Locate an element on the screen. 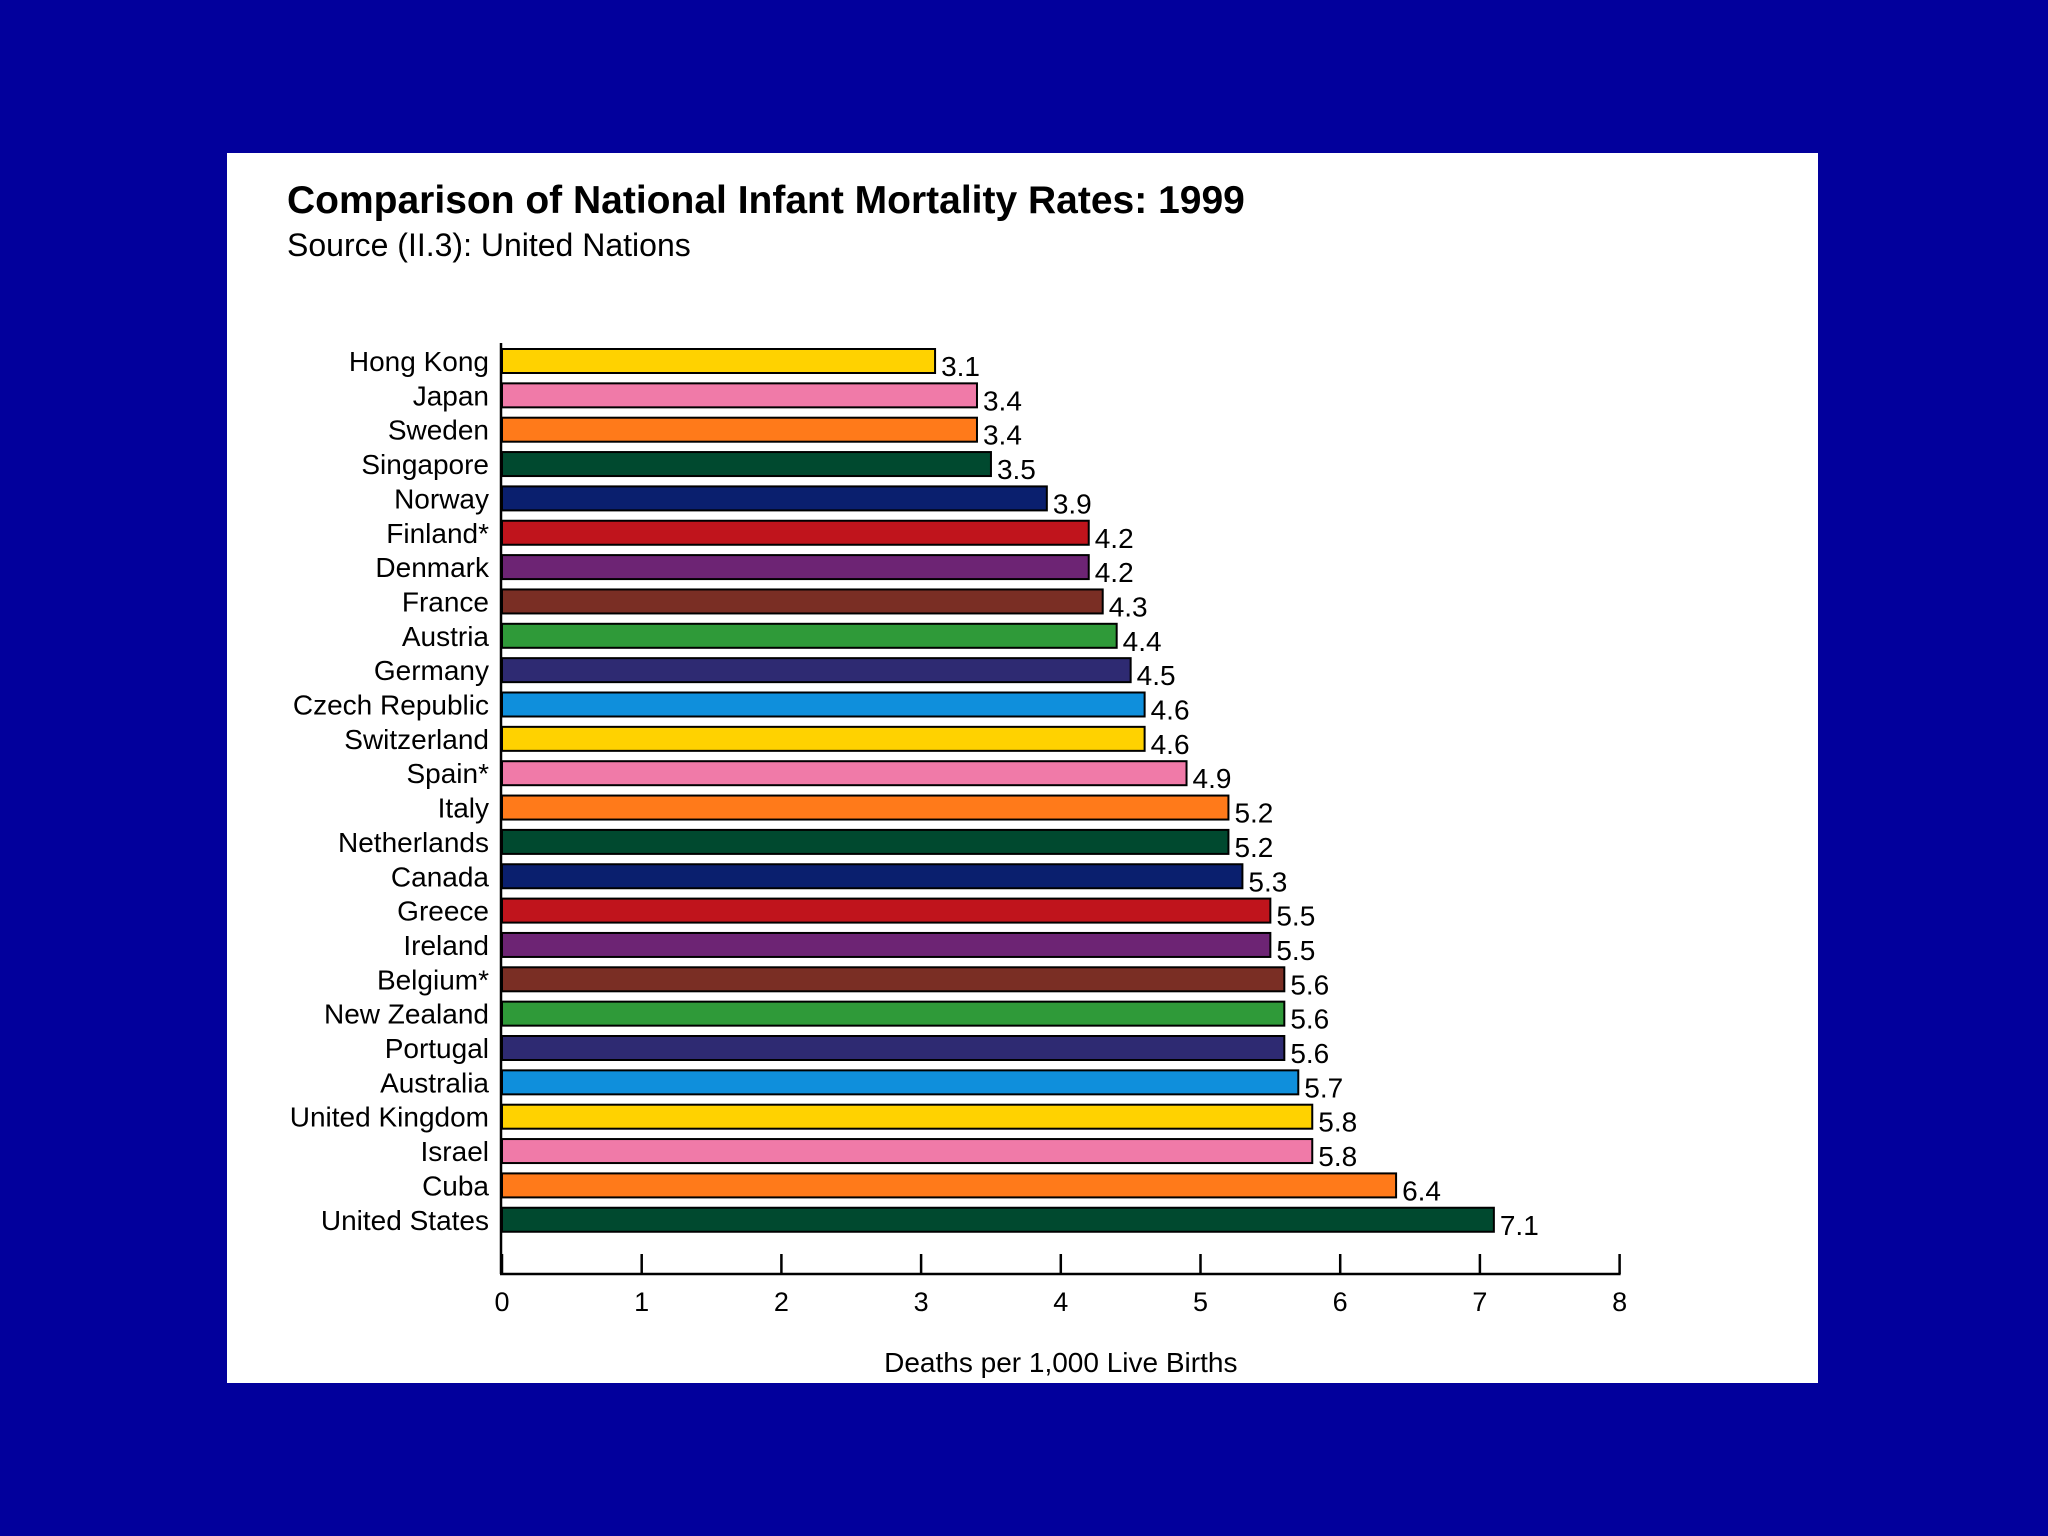 The width and height of the screenshot is (2048, 1536). x-tick-label: 7 is located at coordinates (1479, 1302).